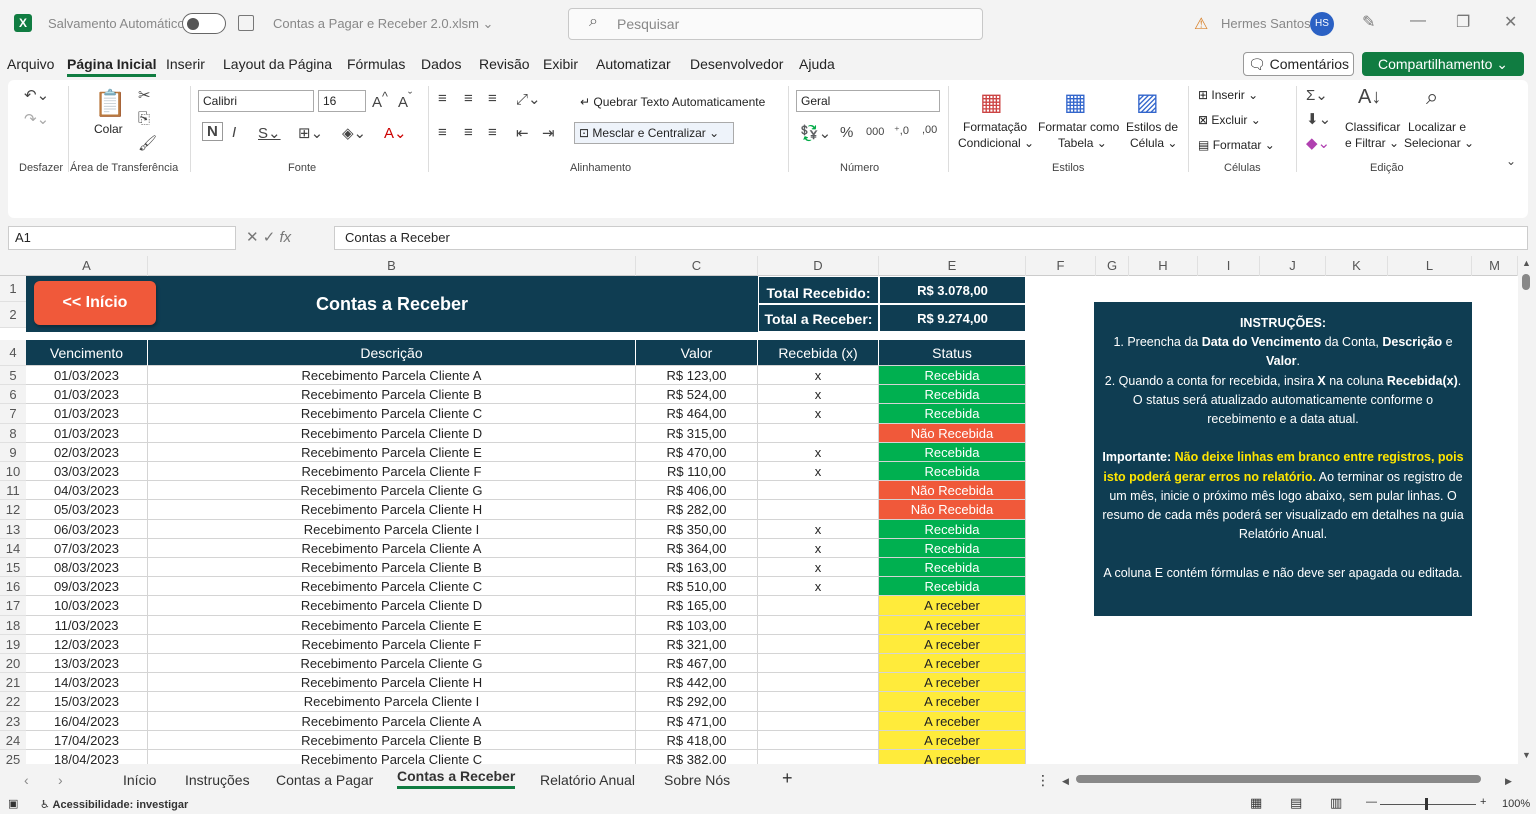 The width and height of the screenshot is (1536, 814). What do you see at coordinates (528, 99) in the screenshot?
I see `orientation-icon: ⤢⌄` at bounding box center [528, 99].